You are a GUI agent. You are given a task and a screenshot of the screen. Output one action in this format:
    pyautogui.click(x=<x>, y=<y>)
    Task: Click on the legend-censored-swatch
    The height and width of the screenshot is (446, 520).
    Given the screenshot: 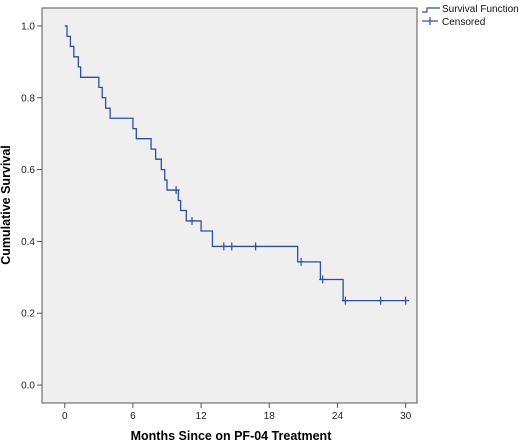 What is the action you would take?
    pyautogui.click(x=430, y=21)
    